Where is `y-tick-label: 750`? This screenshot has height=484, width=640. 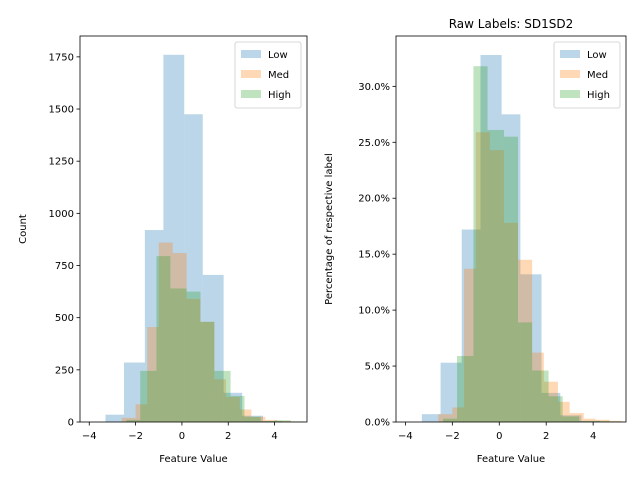
y-tick-label: 750 is located at coordinates (64, 266).